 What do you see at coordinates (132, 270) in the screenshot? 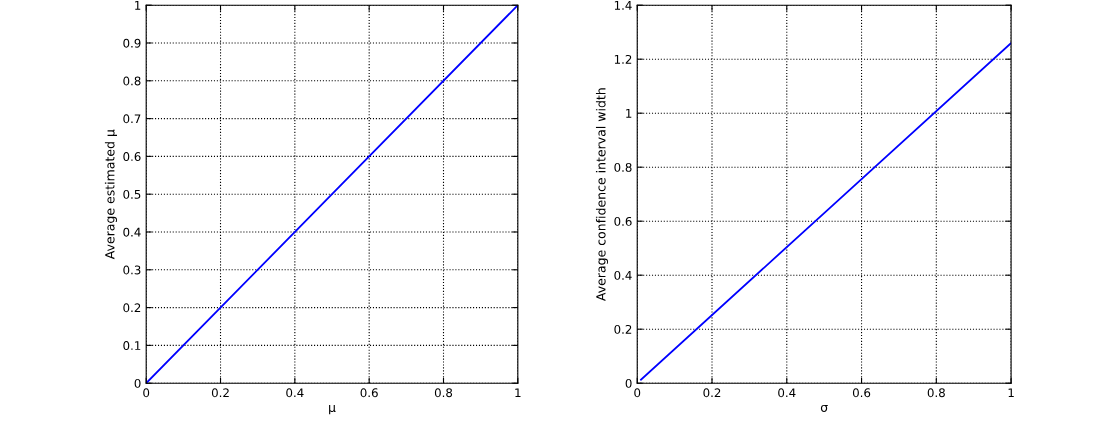
I see `y-tick-label: 0.3` at bounding box center [132, 270].